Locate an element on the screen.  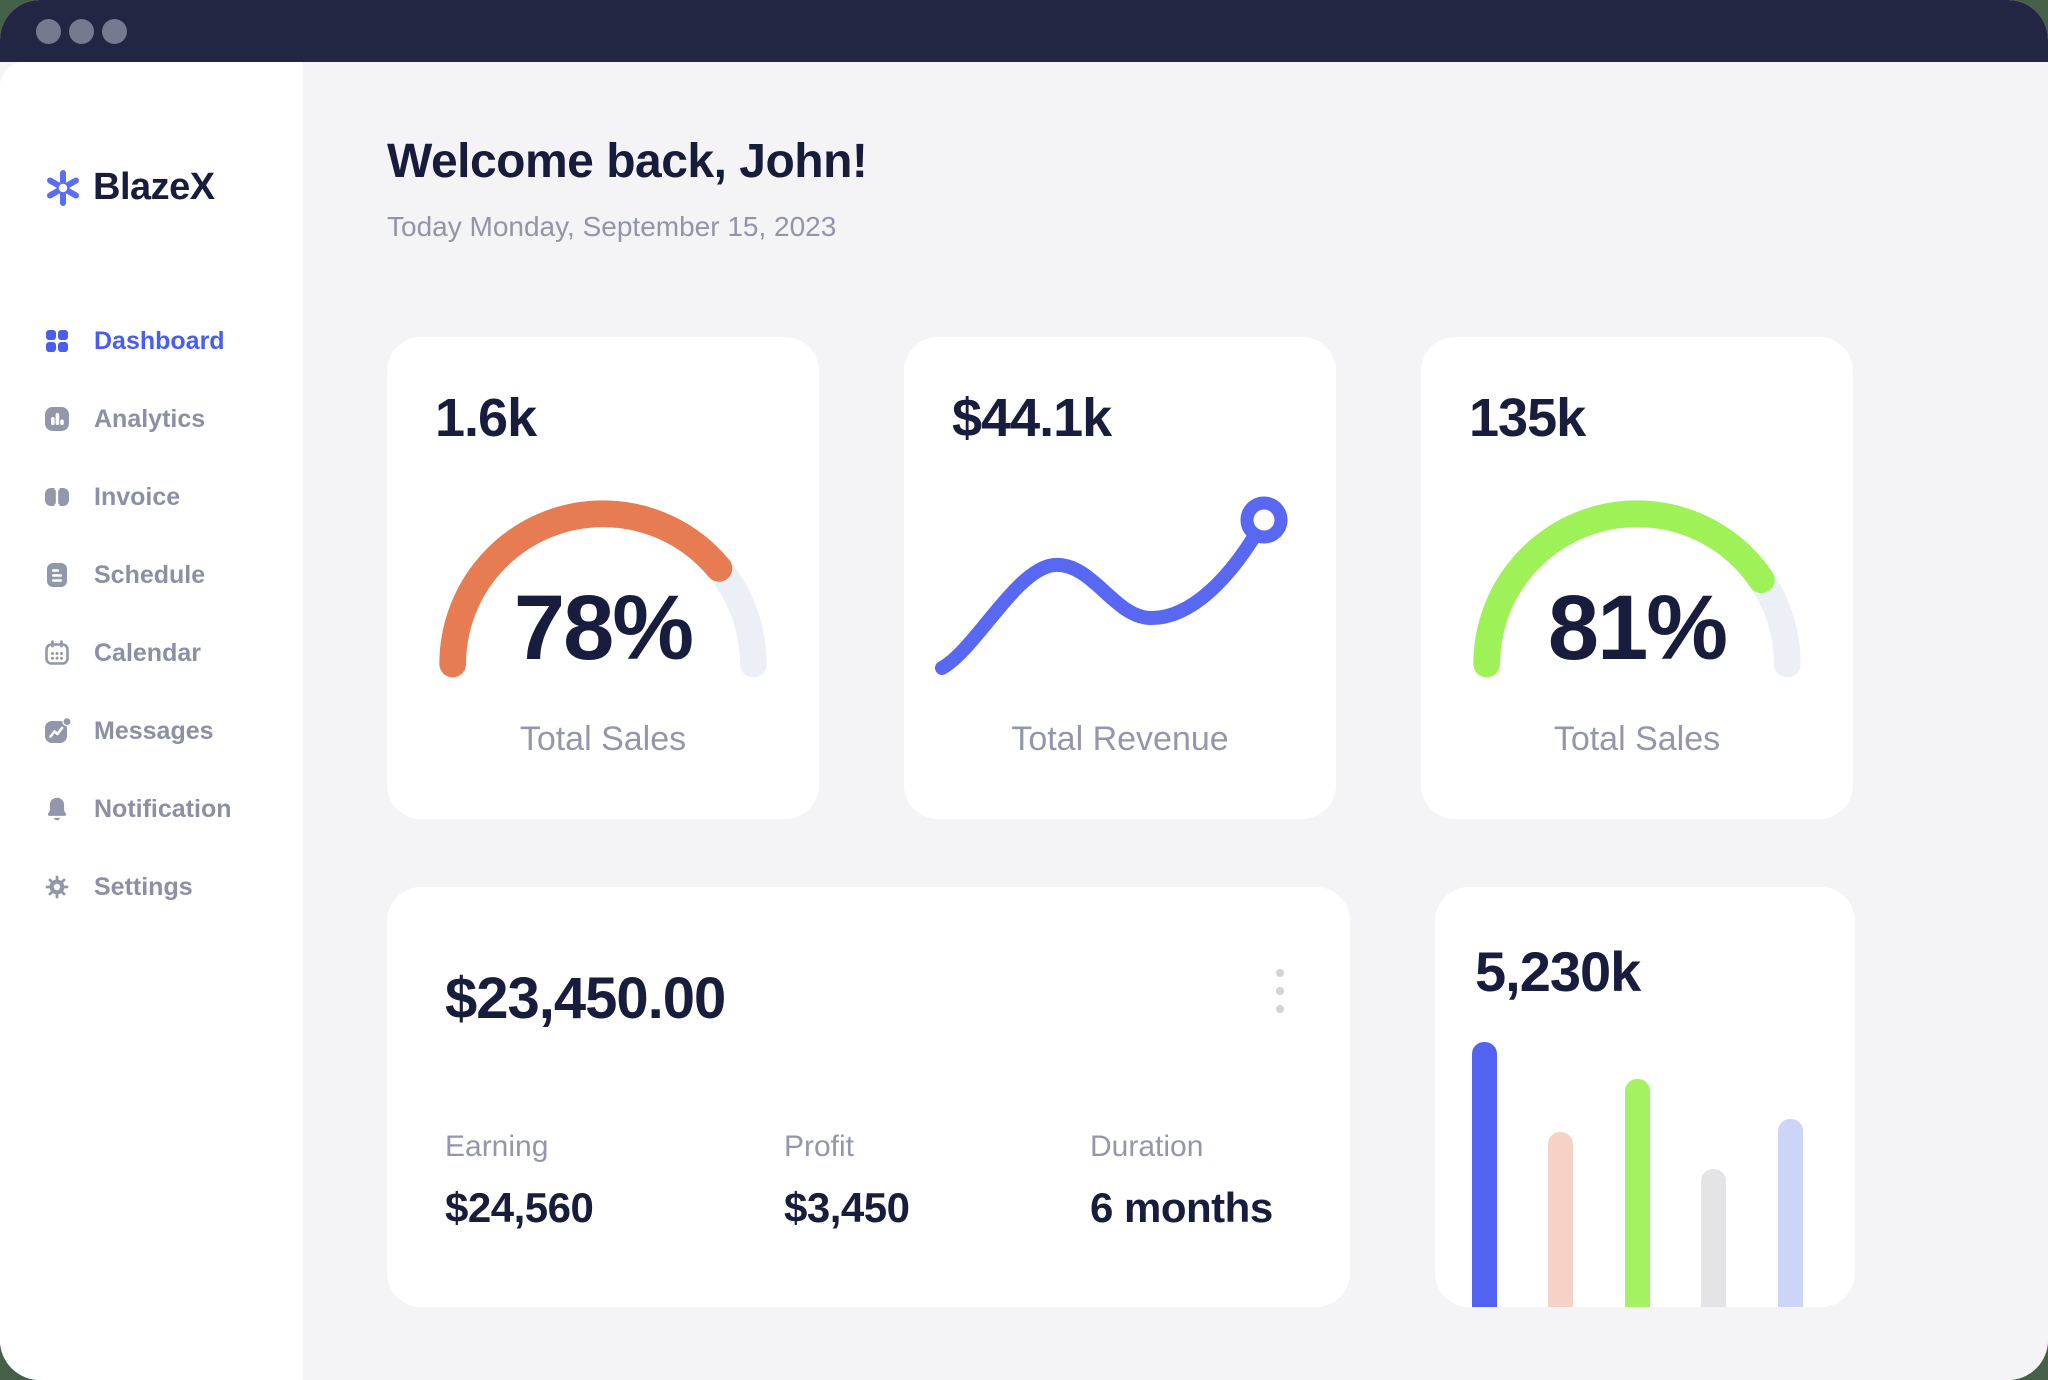
document-icon is located at coordinates (57, 575).